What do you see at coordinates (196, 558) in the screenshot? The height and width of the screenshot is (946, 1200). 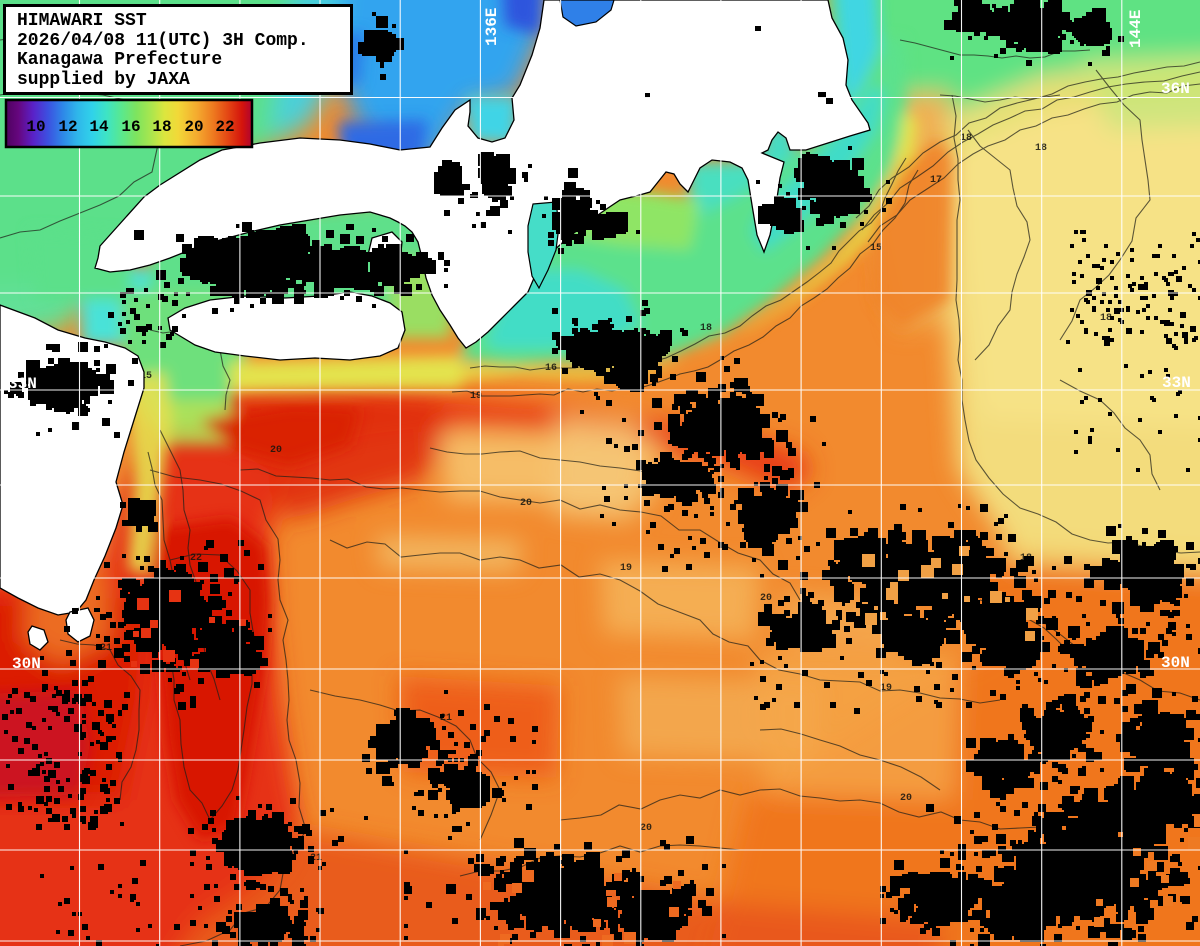 I see `svg-text: 22` at bounding box center [196, 558].